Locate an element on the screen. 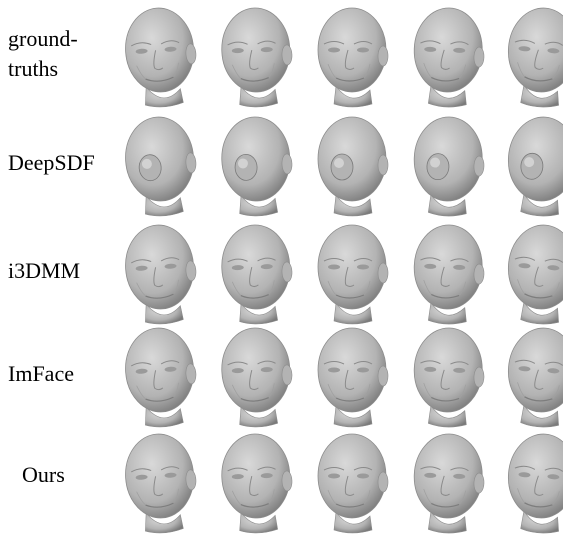 This screenshot has width=563, height=535. row-label: ground- truths is located at coordinates (43, 53).